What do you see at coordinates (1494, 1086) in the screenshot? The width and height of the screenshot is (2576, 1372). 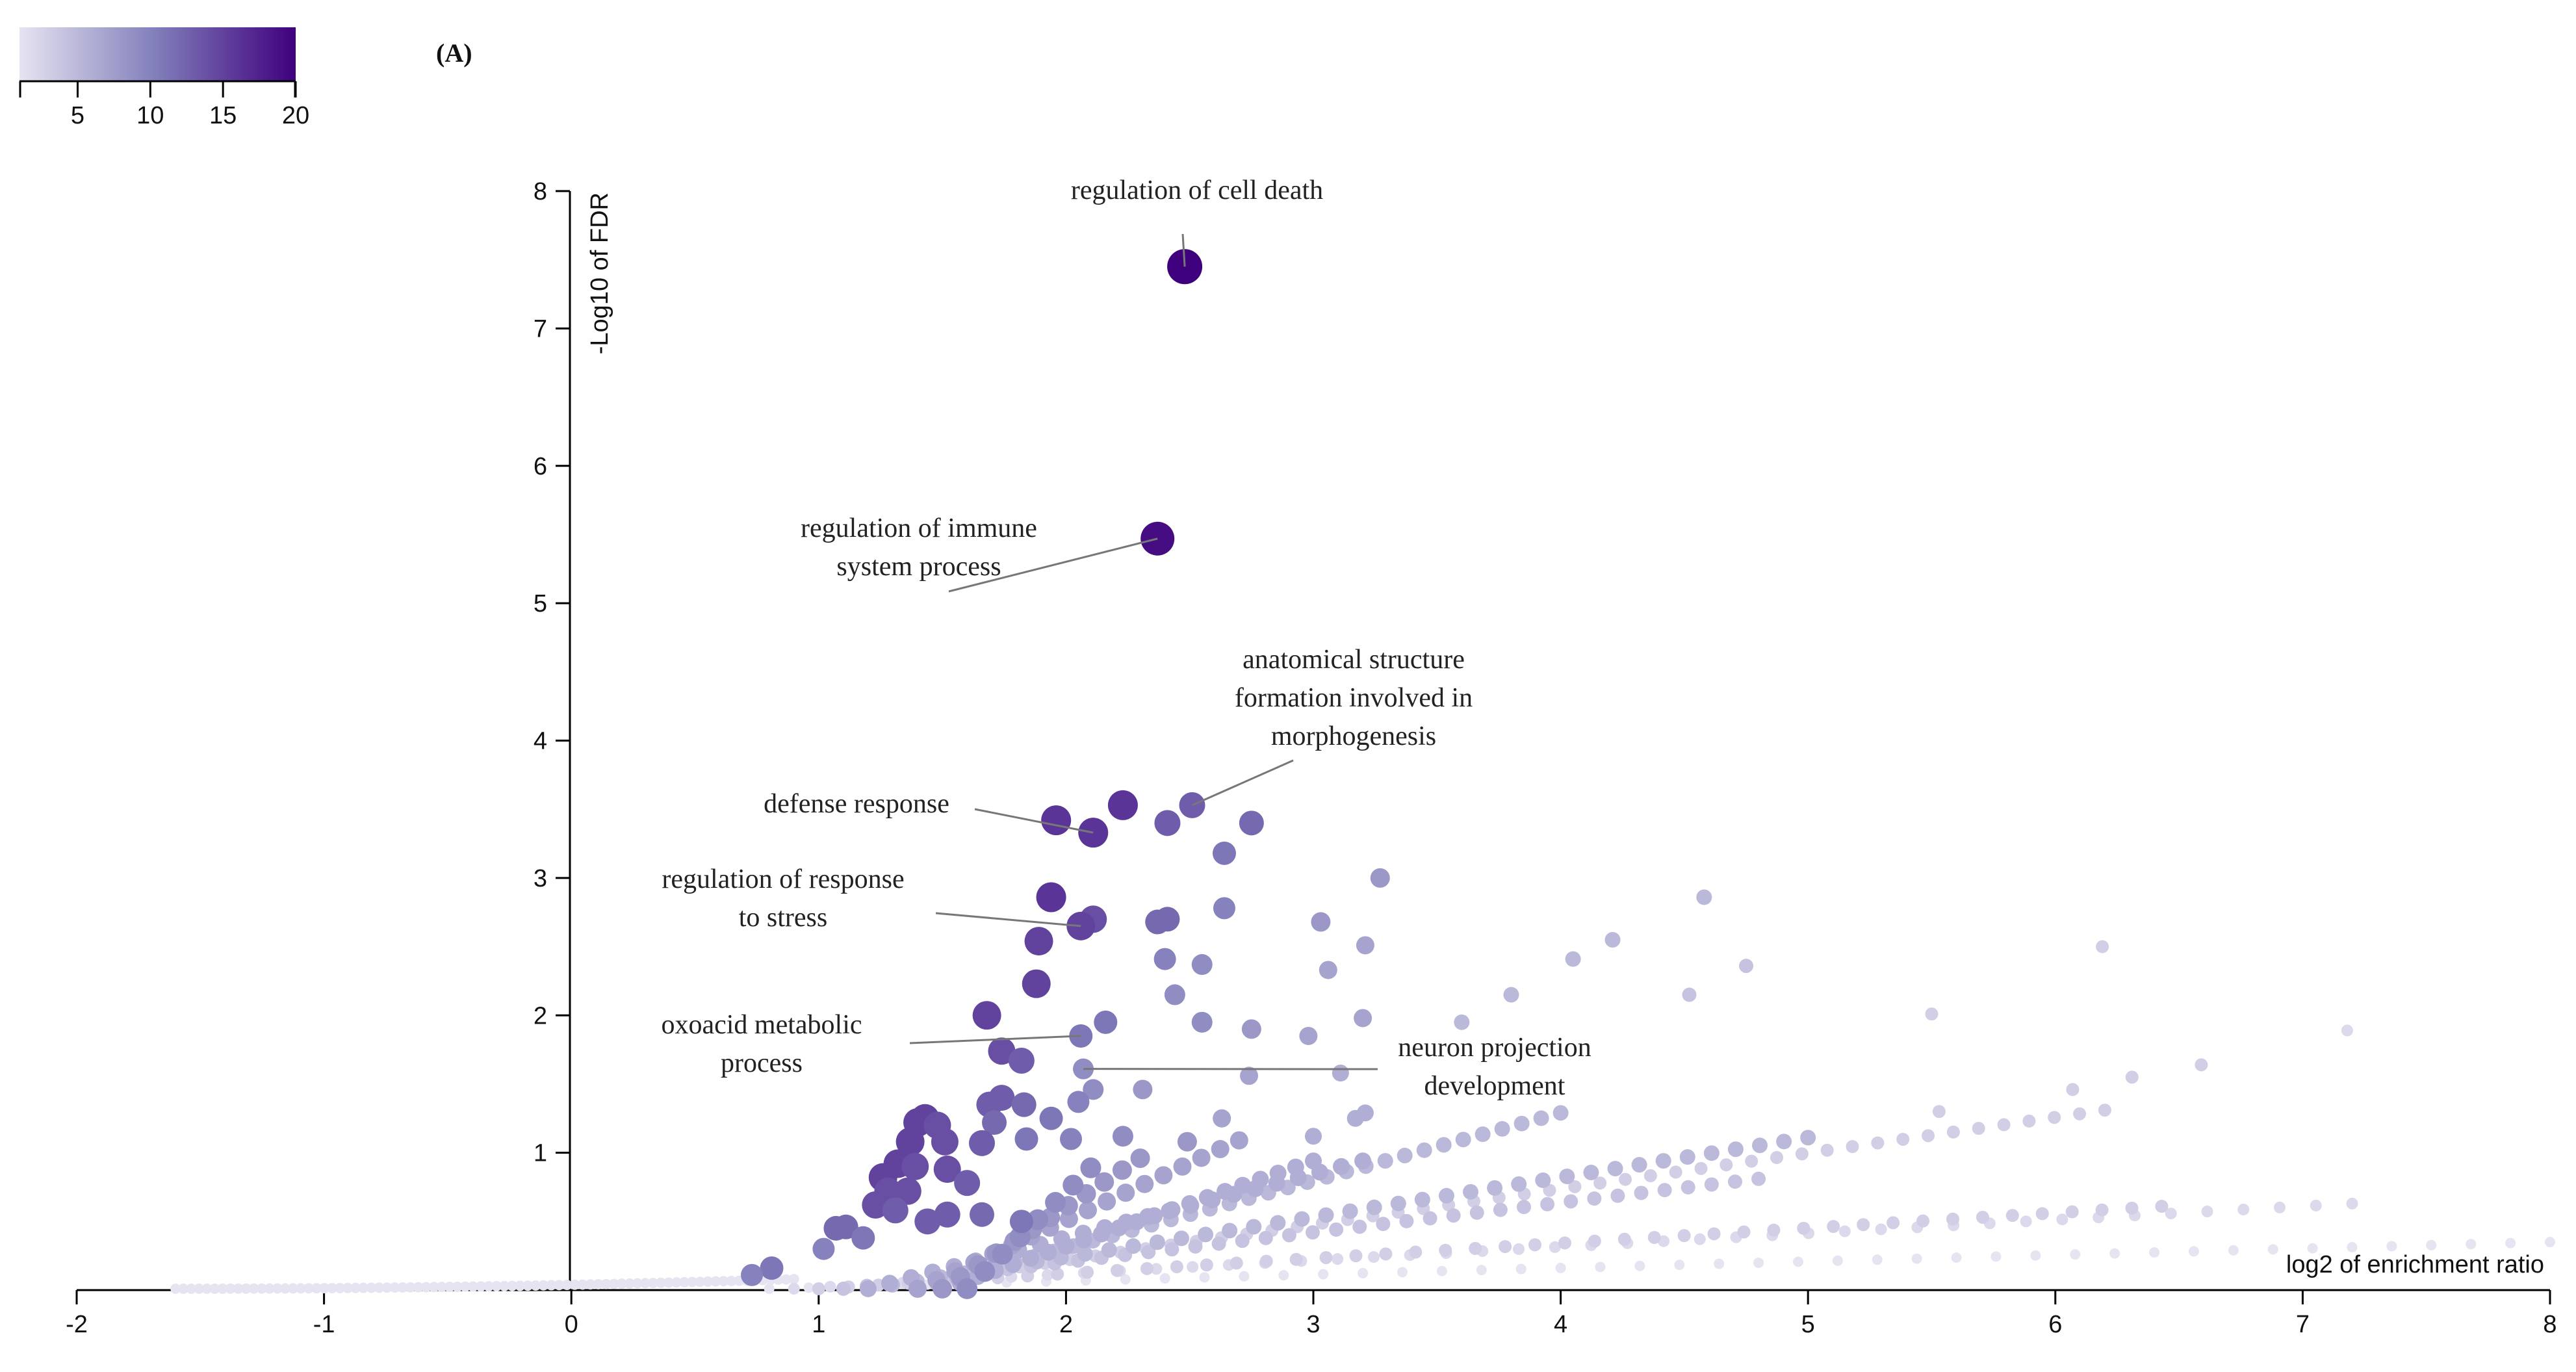 I see `annotation-label: development` at bounding box center [1494, 1086].